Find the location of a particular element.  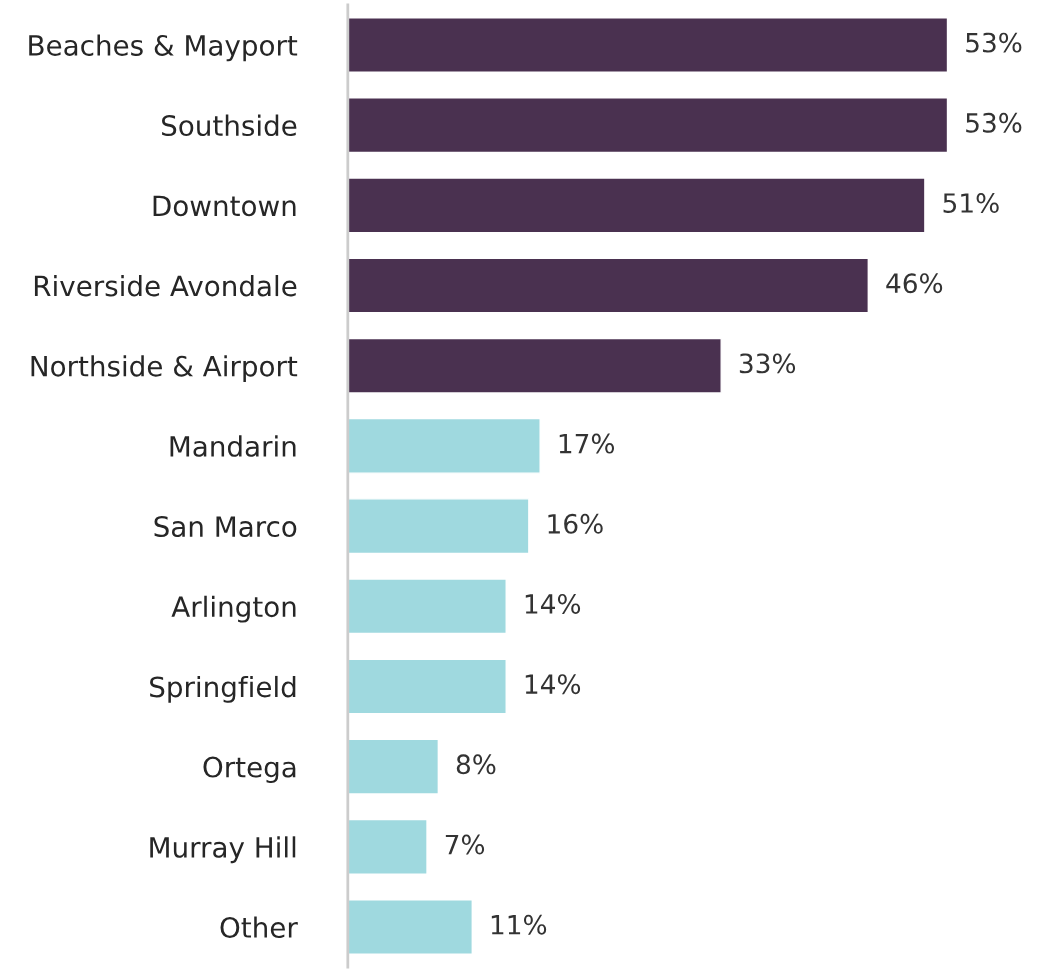

y-tick-label: Mandarin is located at coordinates (233, 446).